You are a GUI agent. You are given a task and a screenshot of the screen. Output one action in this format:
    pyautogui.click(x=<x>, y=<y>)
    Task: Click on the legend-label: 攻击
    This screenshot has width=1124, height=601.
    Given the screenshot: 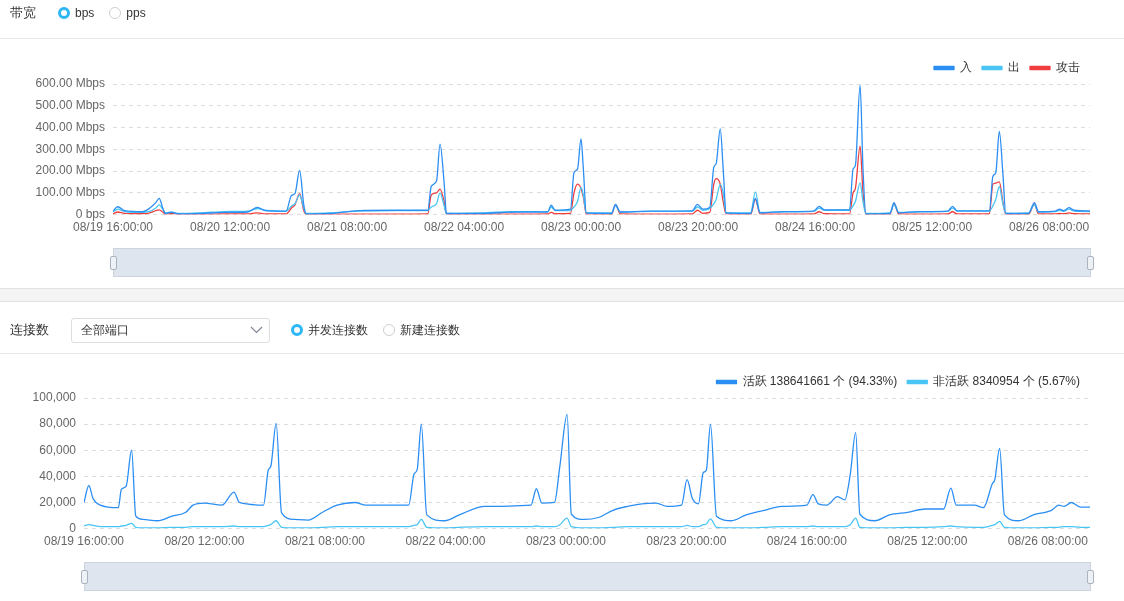 What is the action you would take?
    pyautogui.click(x=1068, y=67)
    